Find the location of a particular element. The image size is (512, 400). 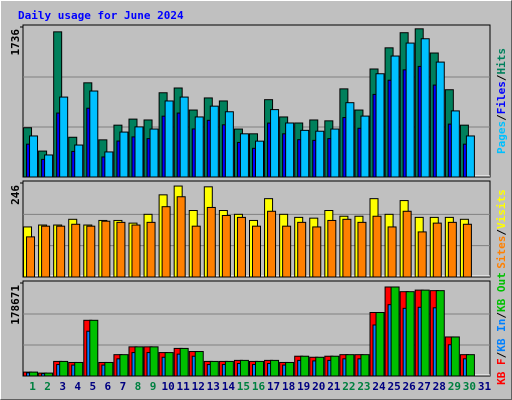

legend-entry: Files is located at coordinates (501, 97).